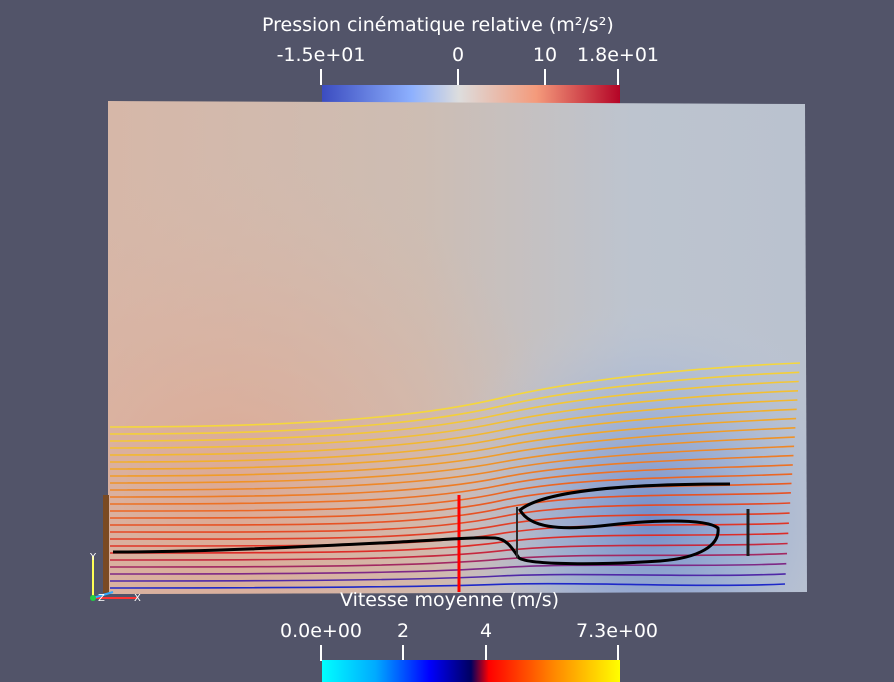 This screenshot has height=682, width=894. What do you see at coordinates (471, 671) in the screenshot?
I see `velocity-colorbar` at bounding box center [471, 671].